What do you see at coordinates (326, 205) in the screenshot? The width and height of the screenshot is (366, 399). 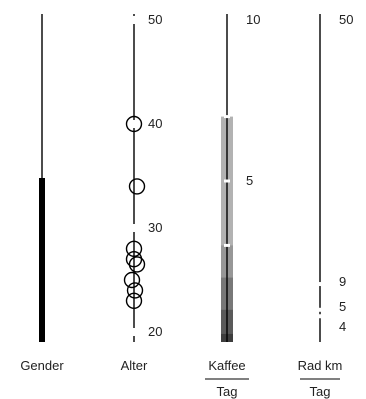 I see `bike-axis: 4 5 9 50 Rad km Tag` at bounding box center [326, 205].